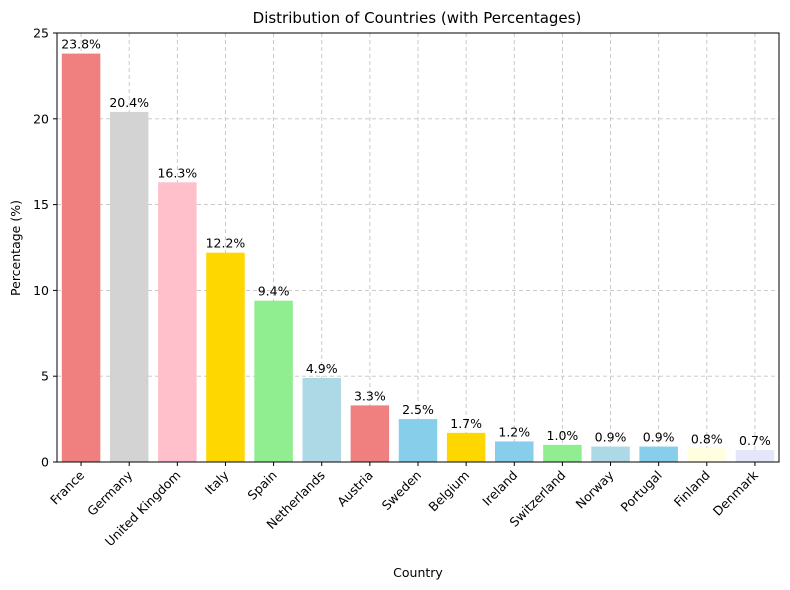 The height and width of the screenshot is (590, 790). What do you see at coordinates (41, 118) in the screenshot?
I see `y-tick-label: 20` at bounding box center [41, 118].